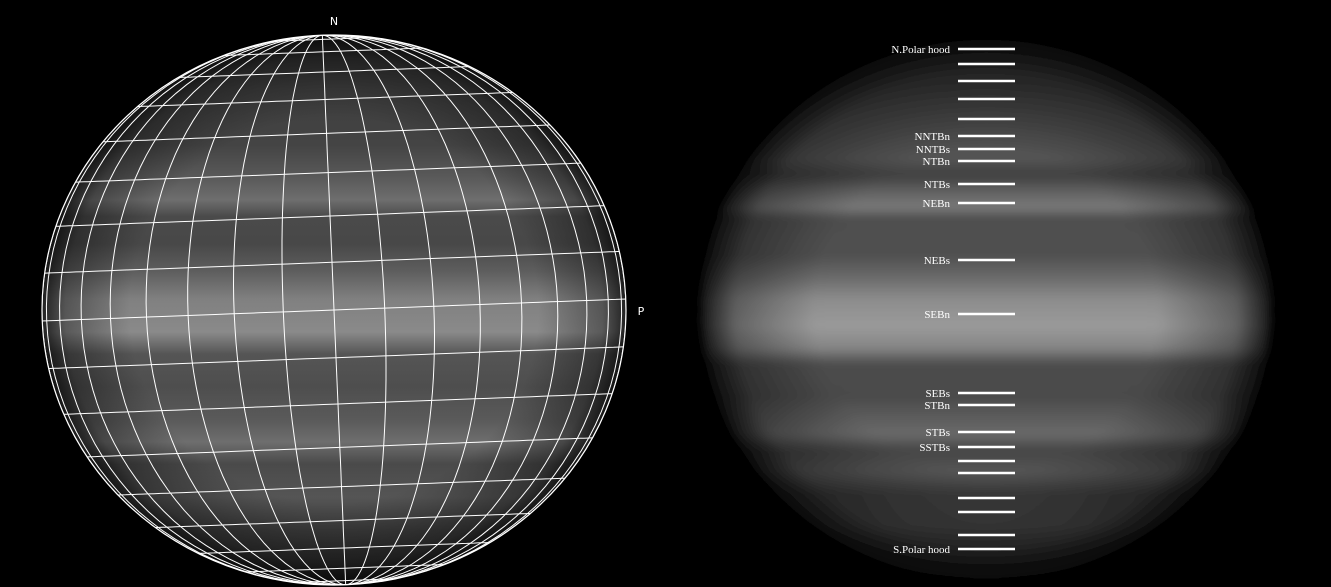 The image size is (1331, 587). What do you see at coordinates (937, 162) in the screenshot?
I see `belt-label: NTBn` at bounding box center [937, 162].